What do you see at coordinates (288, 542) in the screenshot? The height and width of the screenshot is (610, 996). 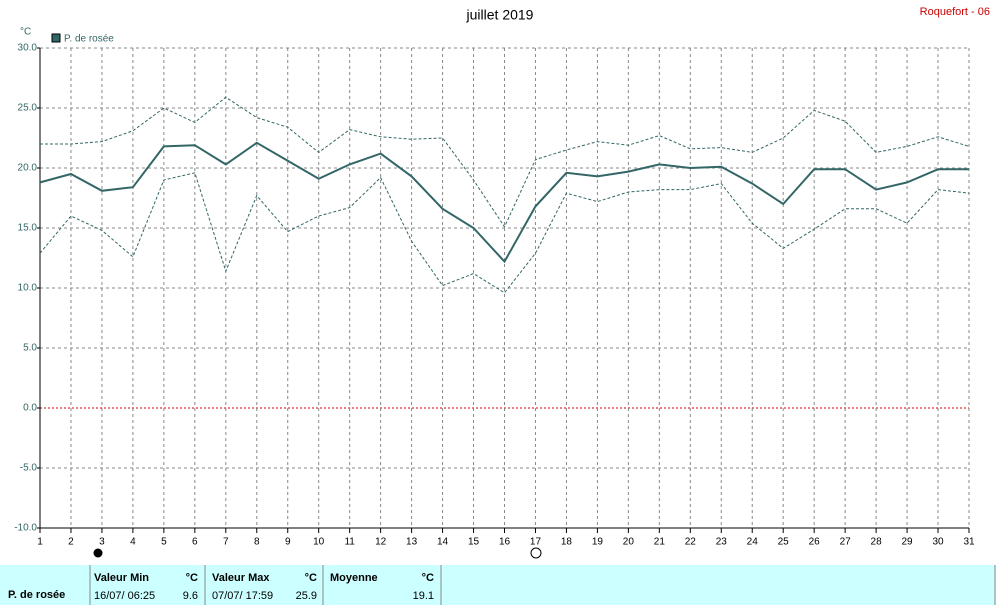 I see `x-tick-label: 9` at bounding box center [288, 542].